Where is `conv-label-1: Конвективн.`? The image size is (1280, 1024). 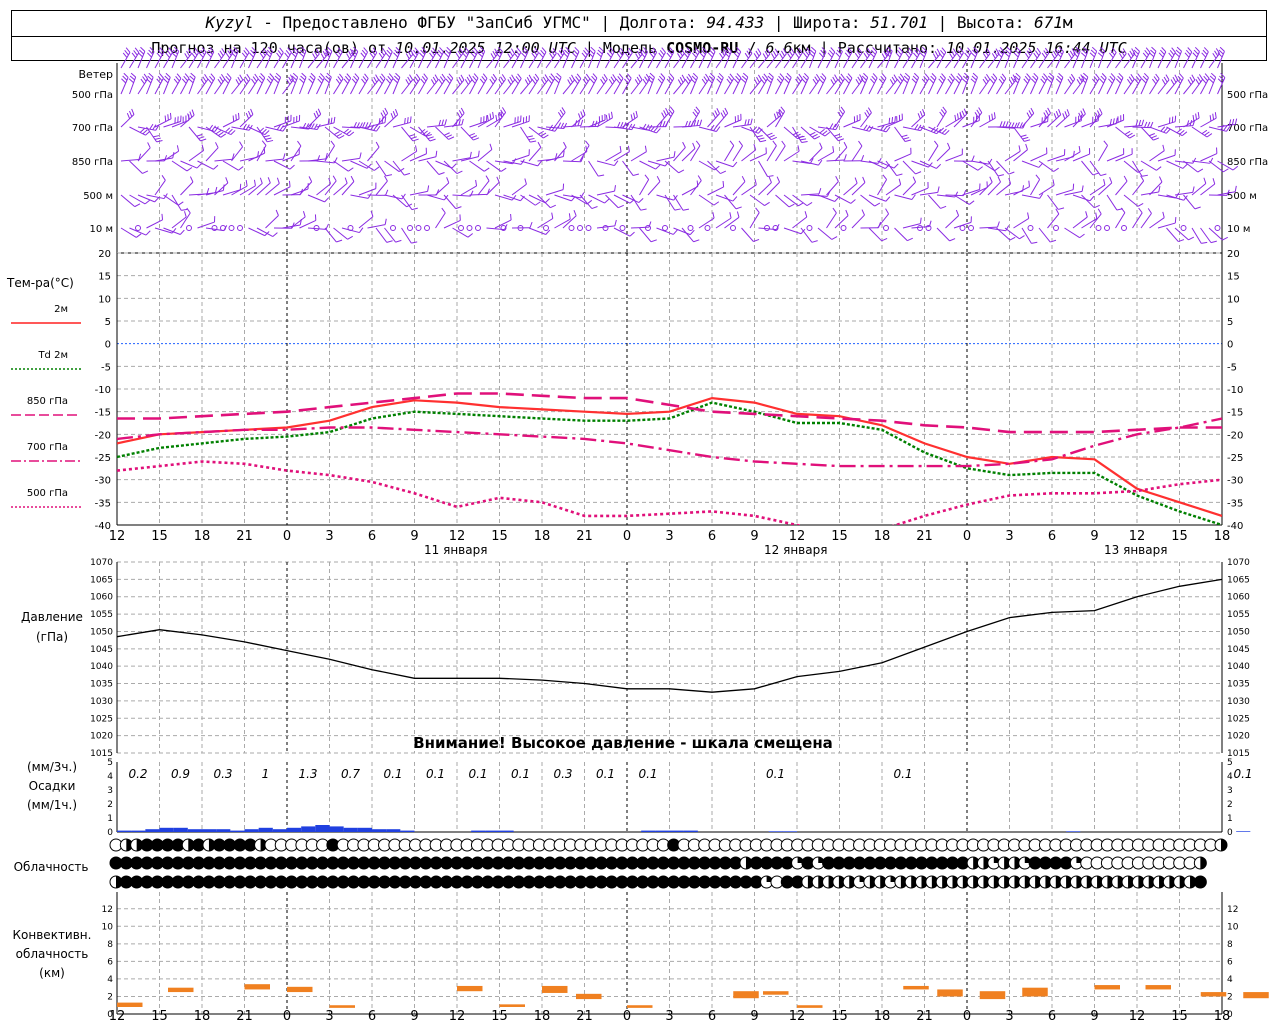 conv-label-1: Конвективн. is located at coordinates (52, 935).